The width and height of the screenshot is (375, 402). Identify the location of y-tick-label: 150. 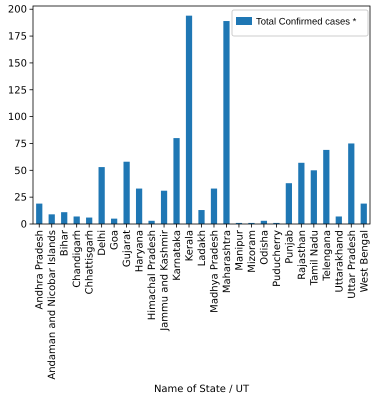
(17, 64).